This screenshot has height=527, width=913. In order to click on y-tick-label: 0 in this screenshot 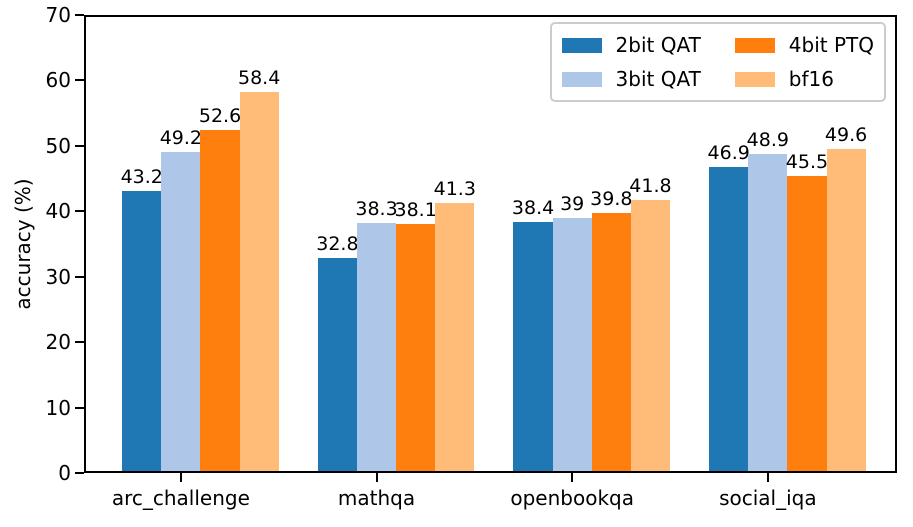, I will do `click(64, 473)`.